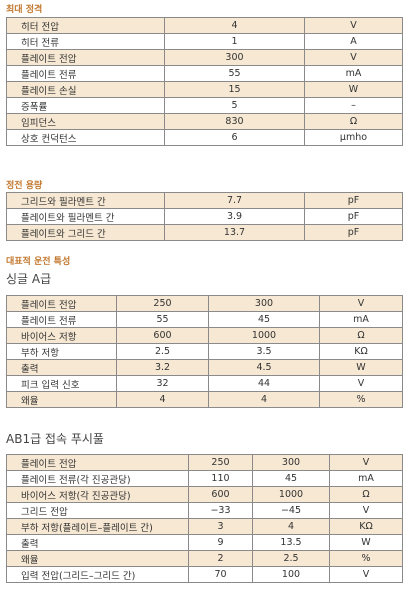 Image resolution: width=409 pixels, height=600 pixels. What do you see at coordinates (361, 367) in the screenshot?
I see `unit-cell: W` at bounding box center [361, 367].